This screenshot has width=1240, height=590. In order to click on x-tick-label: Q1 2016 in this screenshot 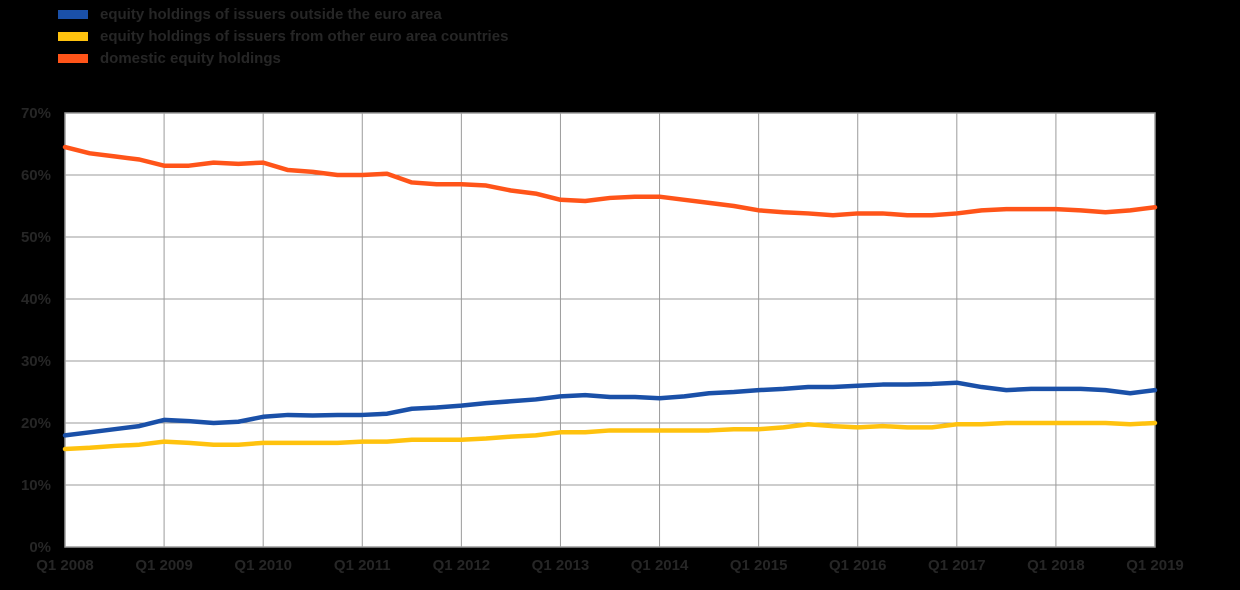, I will do `click(858, 565)`.